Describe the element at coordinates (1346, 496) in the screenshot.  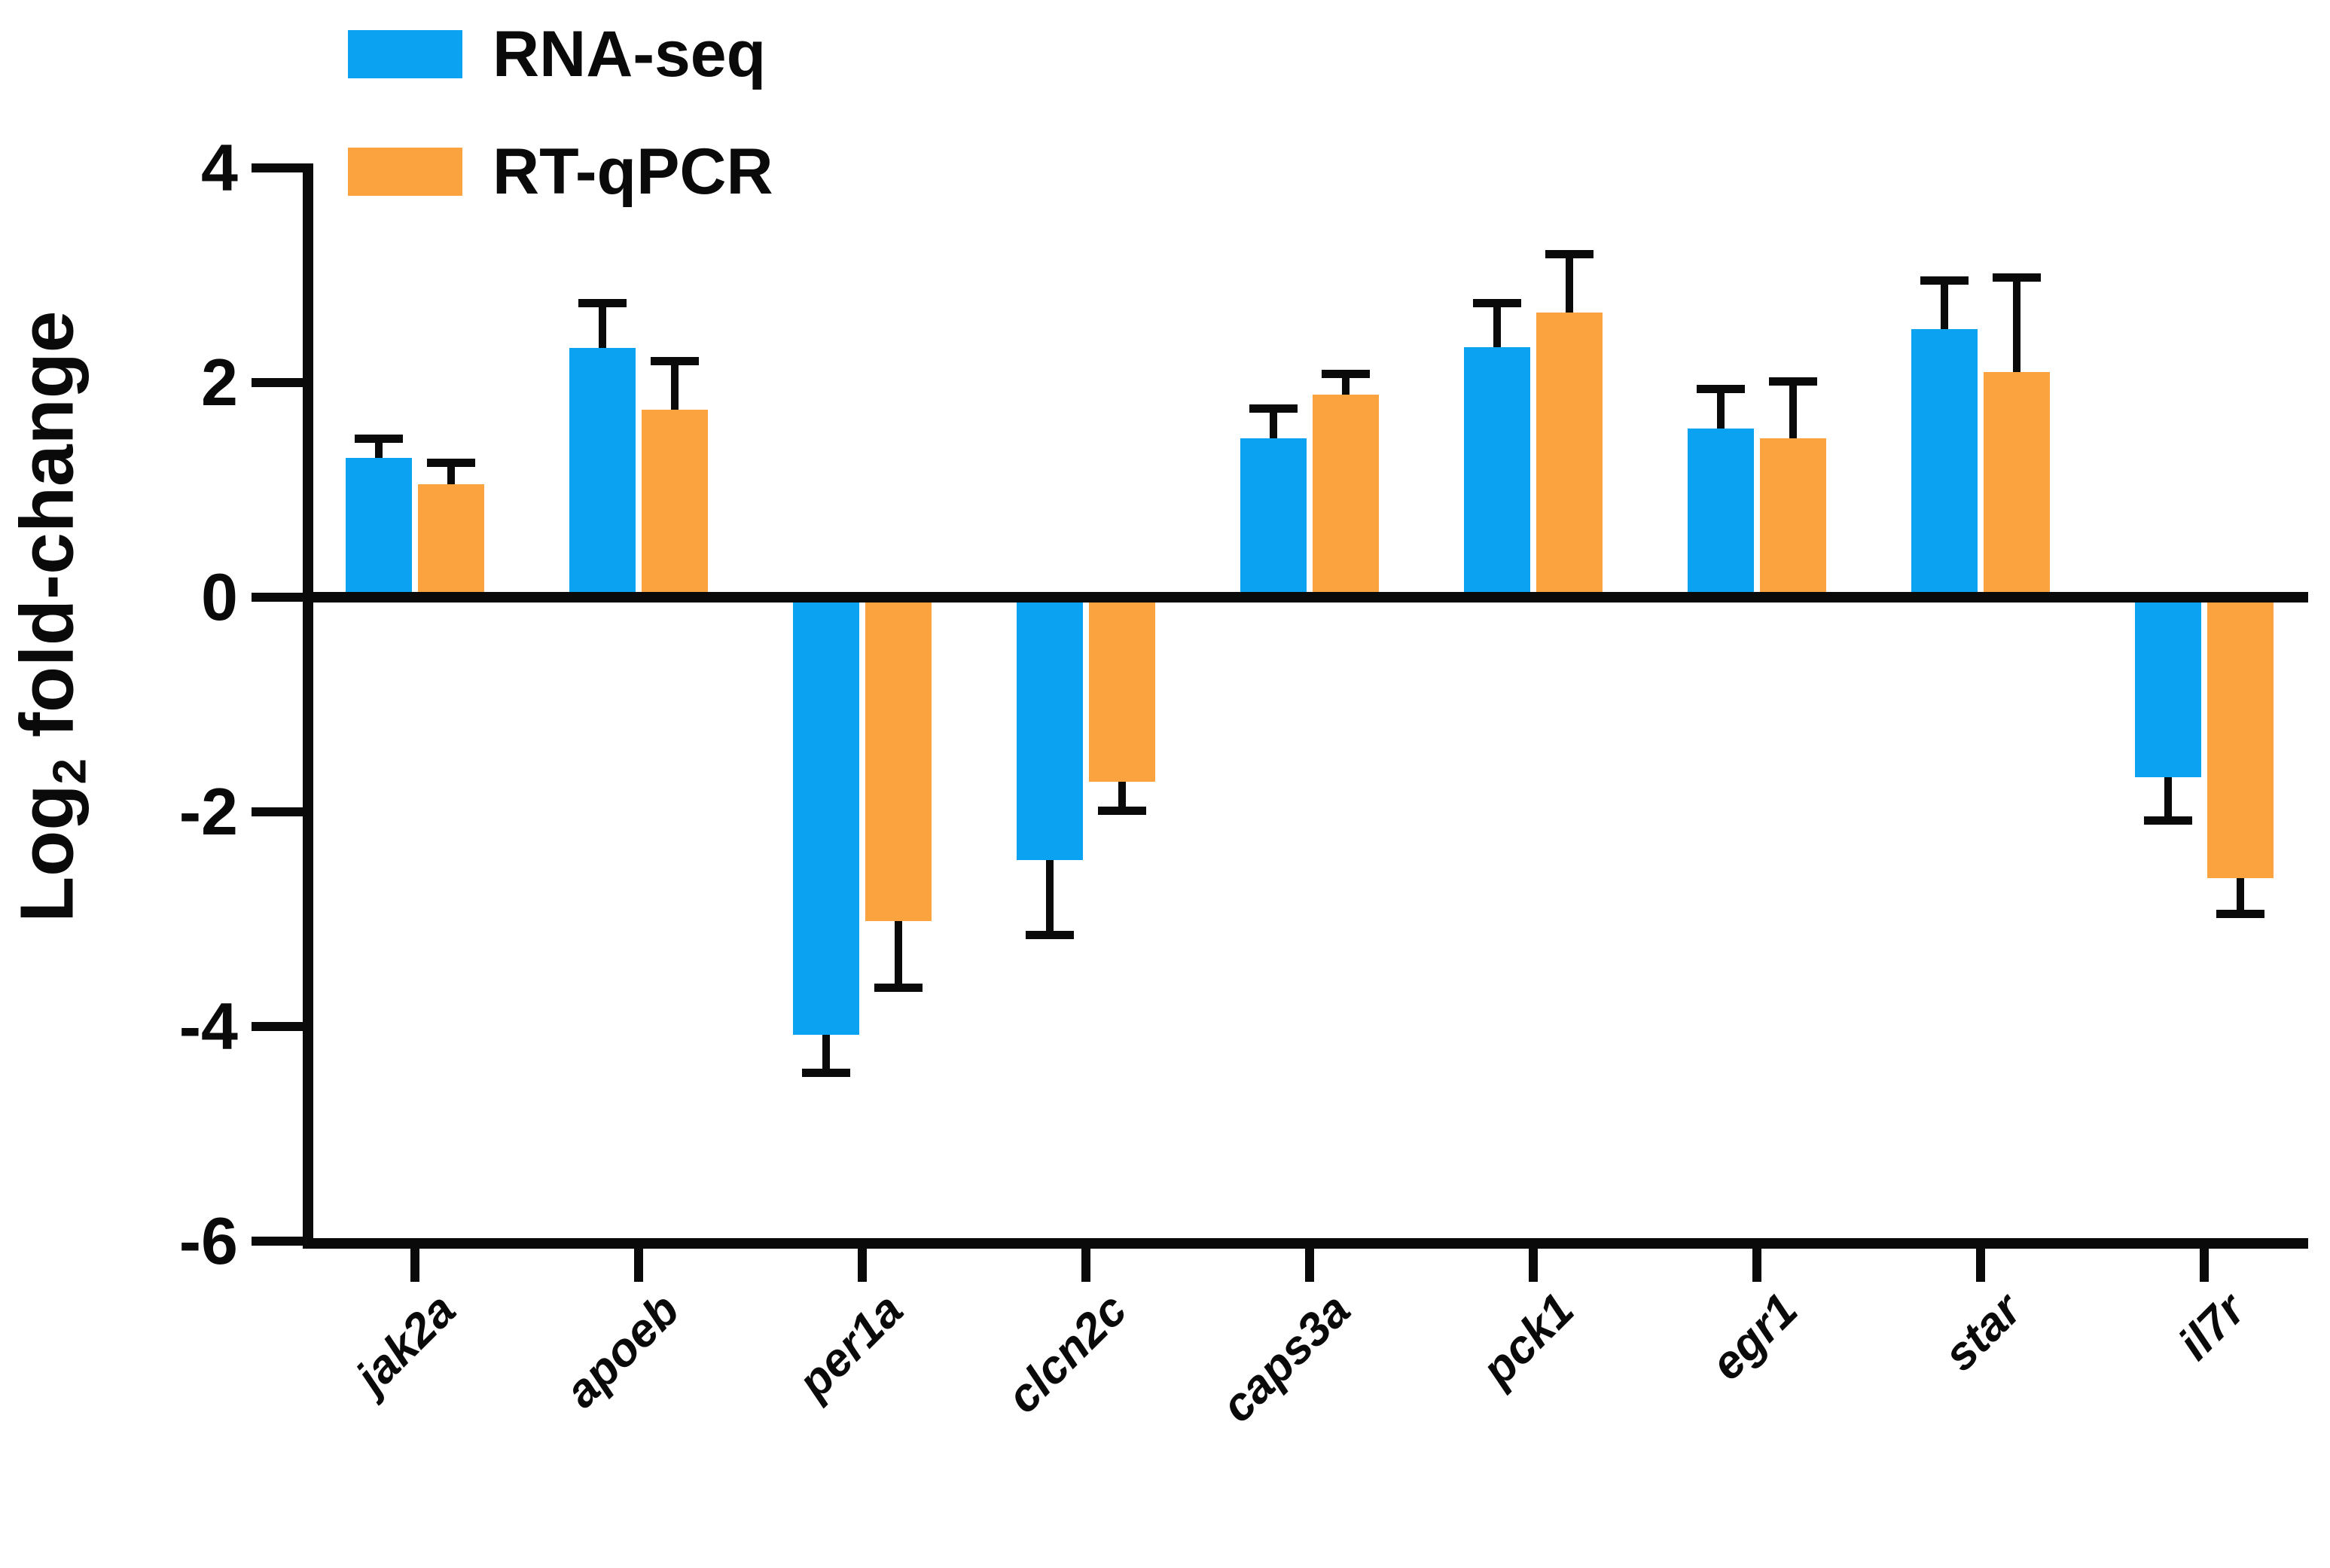
I see `bar-rt-qpcr-caps3a` at that location.